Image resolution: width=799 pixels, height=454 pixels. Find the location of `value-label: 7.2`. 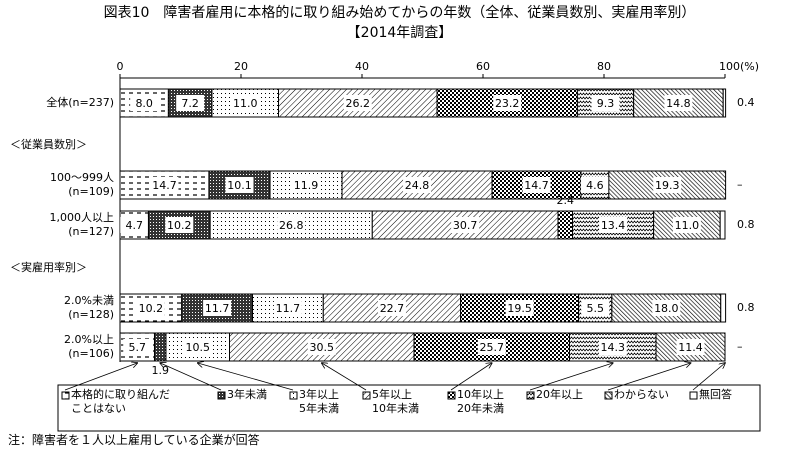

value-label: 7.2 is located at coordinates (190, 103).